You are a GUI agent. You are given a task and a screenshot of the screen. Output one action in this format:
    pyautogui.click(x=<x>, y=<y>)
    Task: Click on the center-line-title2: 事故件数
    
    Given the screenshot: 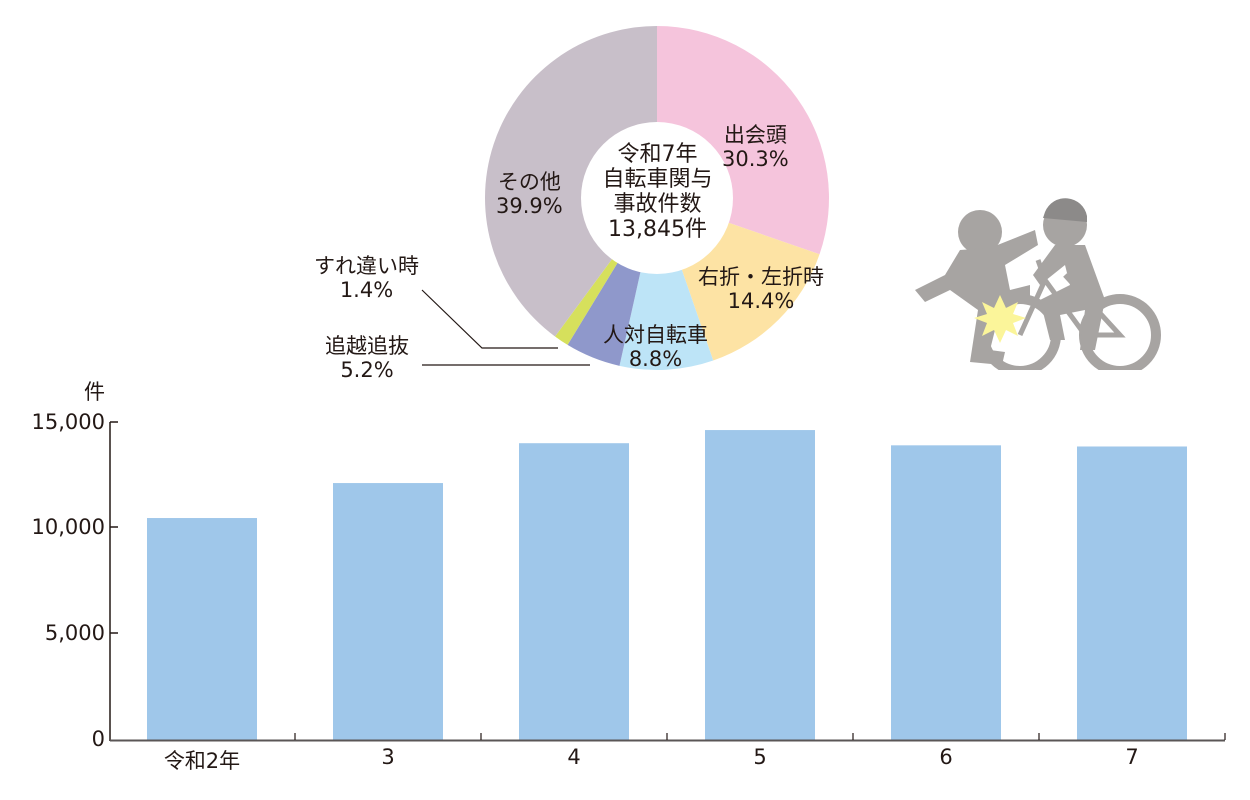 What is the action you would take?
    pyautogui.click(x=657, y=204)
    